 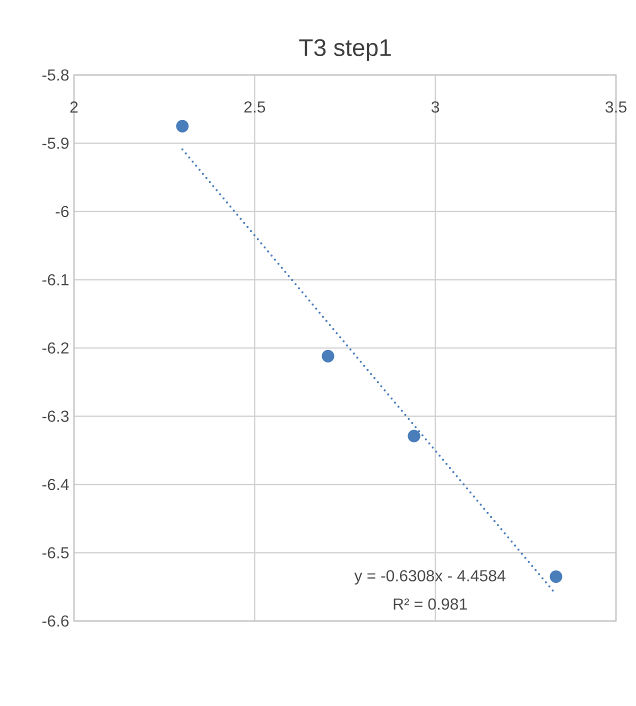 What do you see at coordinates (615, 107) in the screenshot?
I see `x-tick-label: 3.5` at bounding box center [615, 107].